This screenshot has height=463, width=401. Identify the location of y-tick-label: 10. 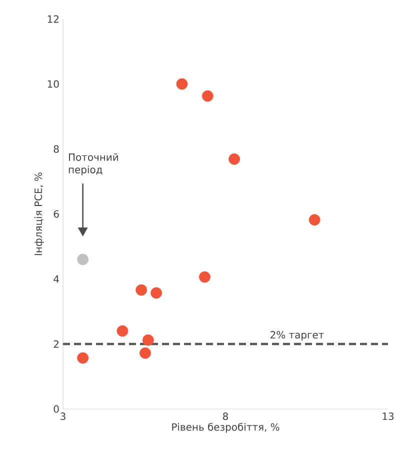
(53, 84).